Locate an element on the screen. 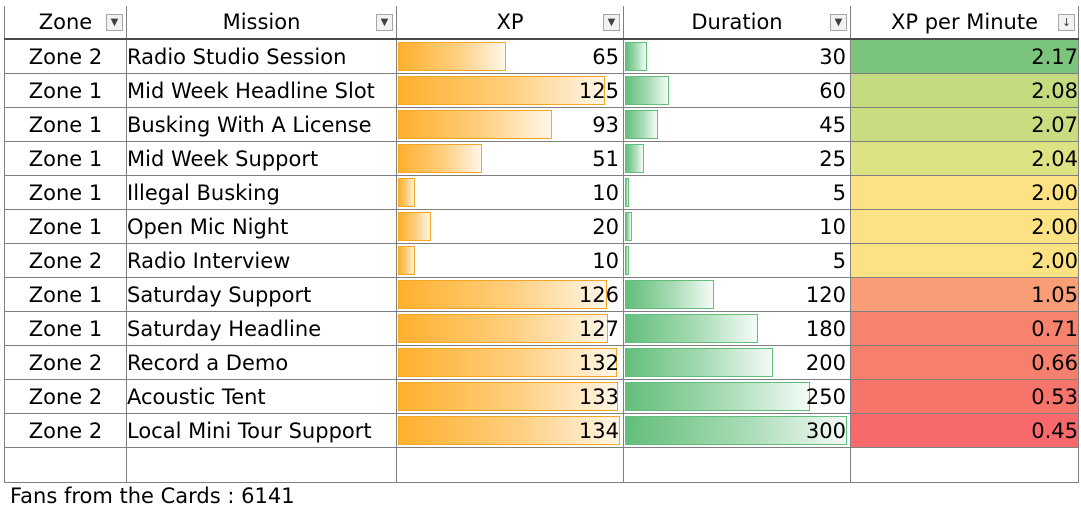 The width and height of the screenshot is (1081, 514). mission-cell: Open Mic Night is located at coordinates (261, 226).